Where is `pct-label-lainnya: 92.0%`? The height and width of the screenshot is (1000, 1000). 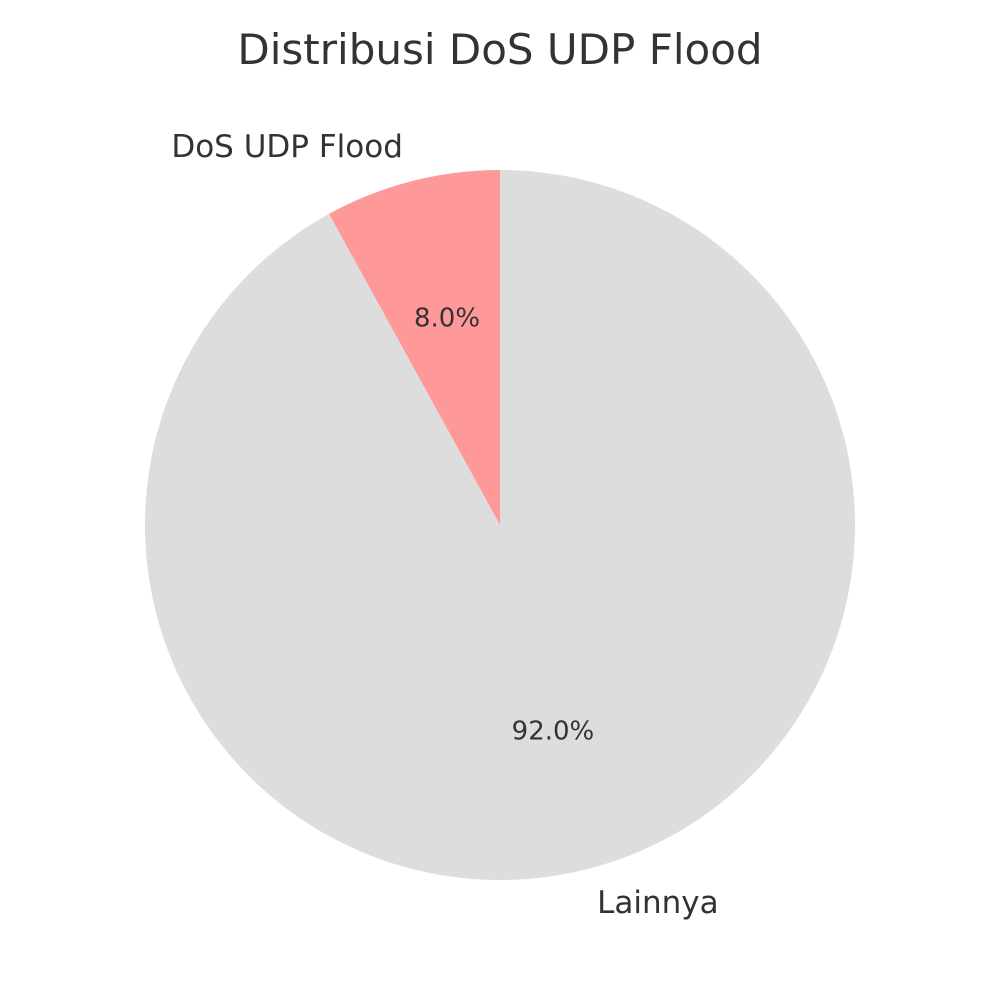
pct-label-lainnya: 92.0% is located at coordinates (553, 731).